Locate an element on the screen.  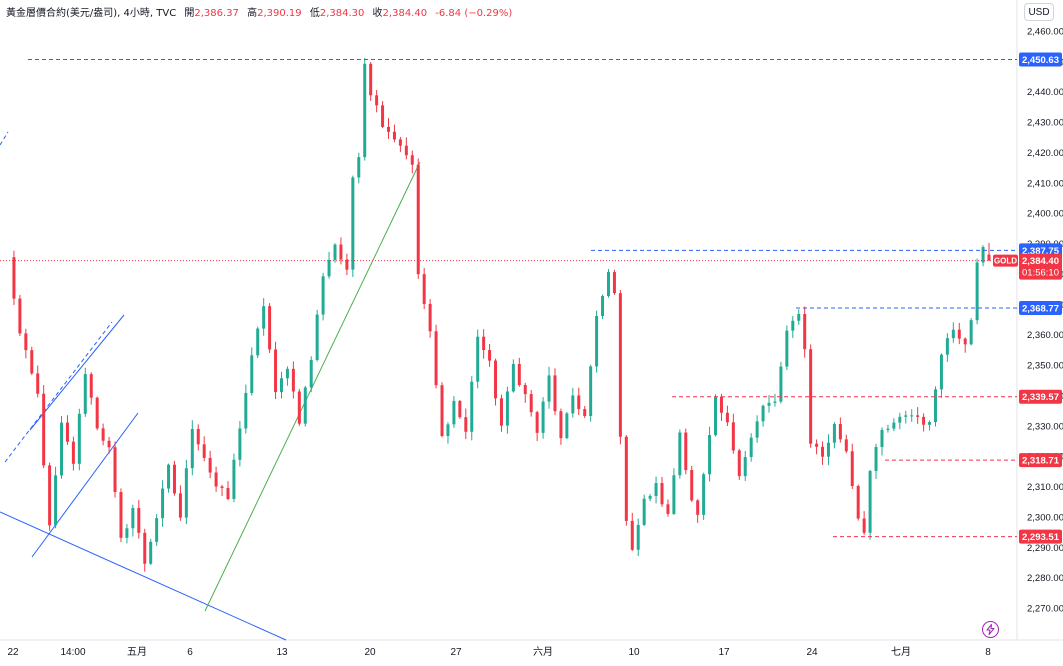
price-level-label: 2,368.77 is located at coordinates (1040, 309).